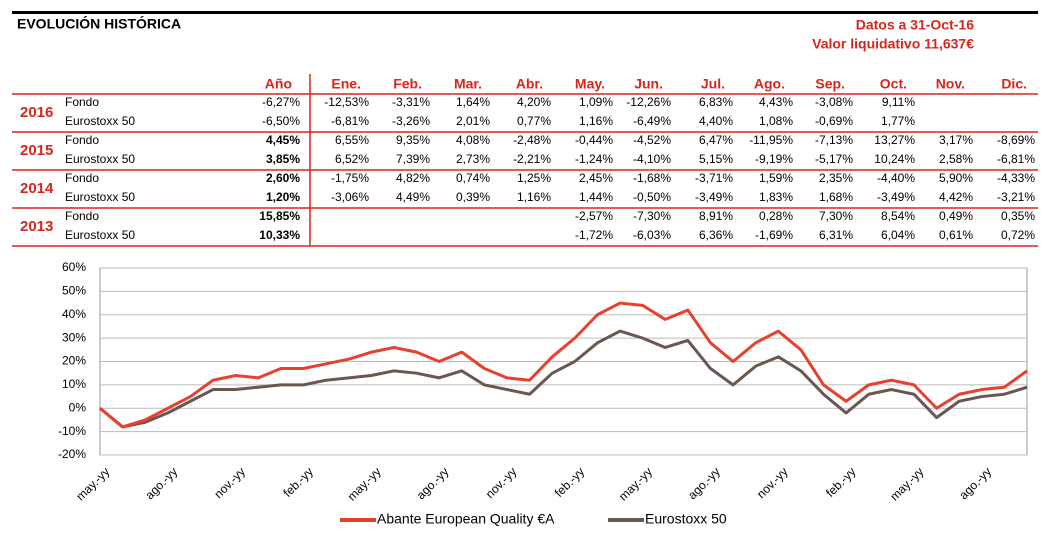  What do you see at coordinates (652, 216) in the screenshot?
I see `cell: -7,30%` at bounding box center [652, 216].